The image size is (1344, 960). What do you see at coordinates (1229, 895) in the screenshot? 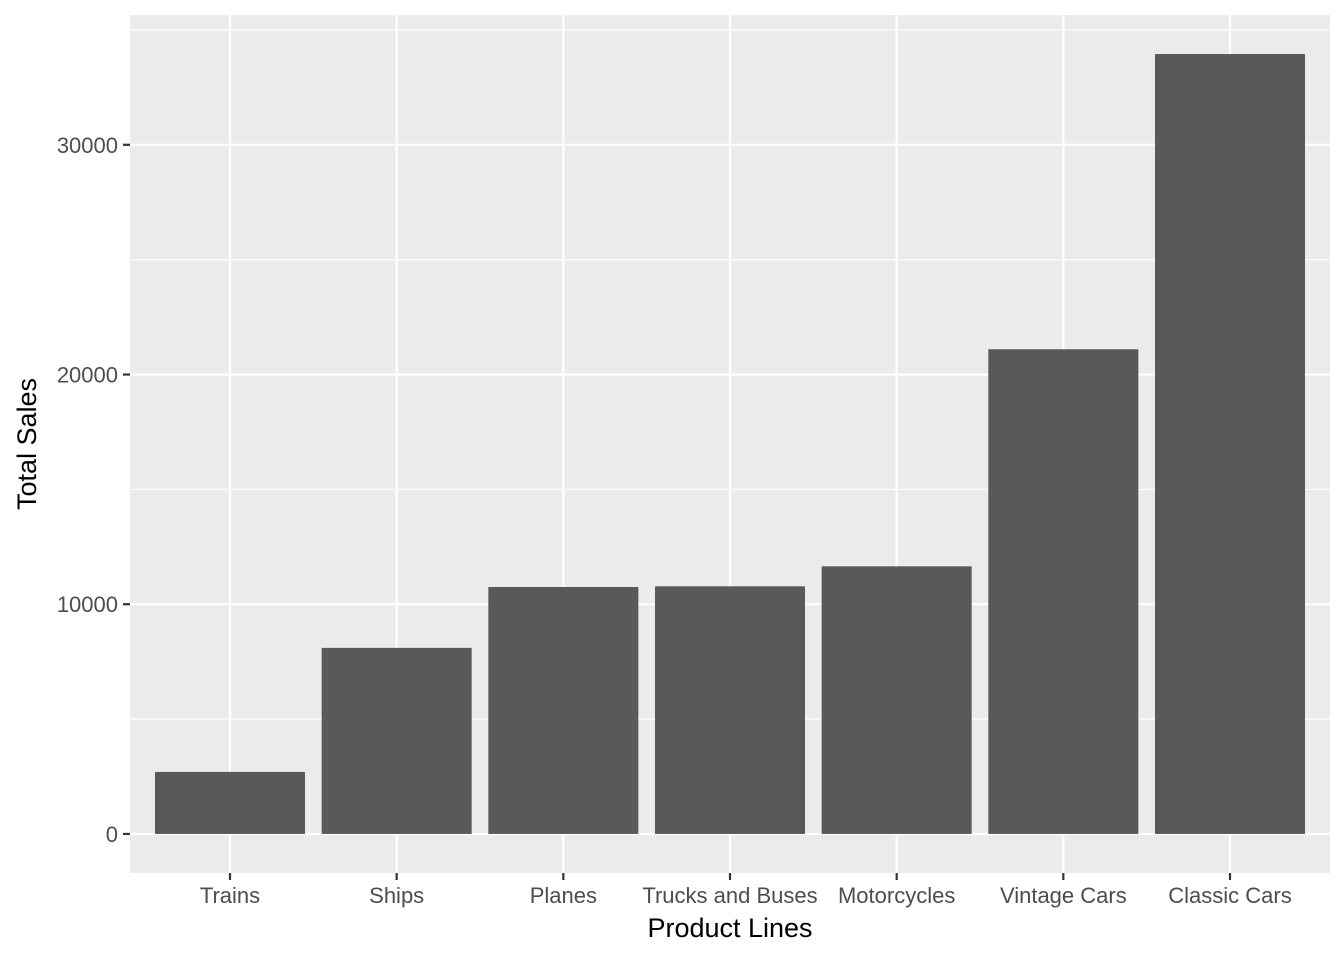
I see `x-tick-label: Classic Cars` at bounding box center [1229, 895].